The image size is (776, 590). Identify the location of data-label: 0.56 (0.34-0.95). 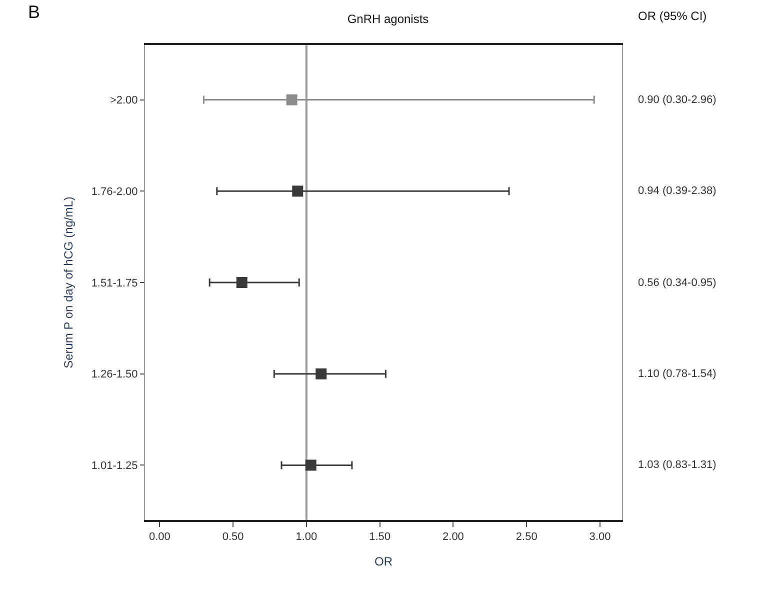
(677, 283).